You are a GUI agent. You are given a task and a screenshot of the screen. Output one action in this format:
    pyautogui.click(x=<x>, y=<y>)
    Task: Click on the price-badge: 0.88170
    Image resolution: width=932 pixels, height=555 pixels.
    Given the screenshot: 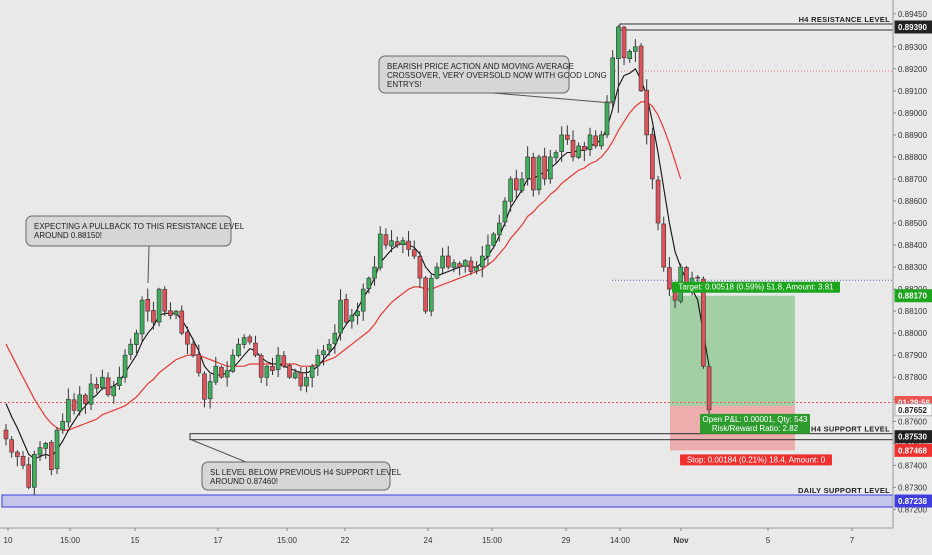 What is the action you would take?
    pyautogui.click(x=913, y=296)
    